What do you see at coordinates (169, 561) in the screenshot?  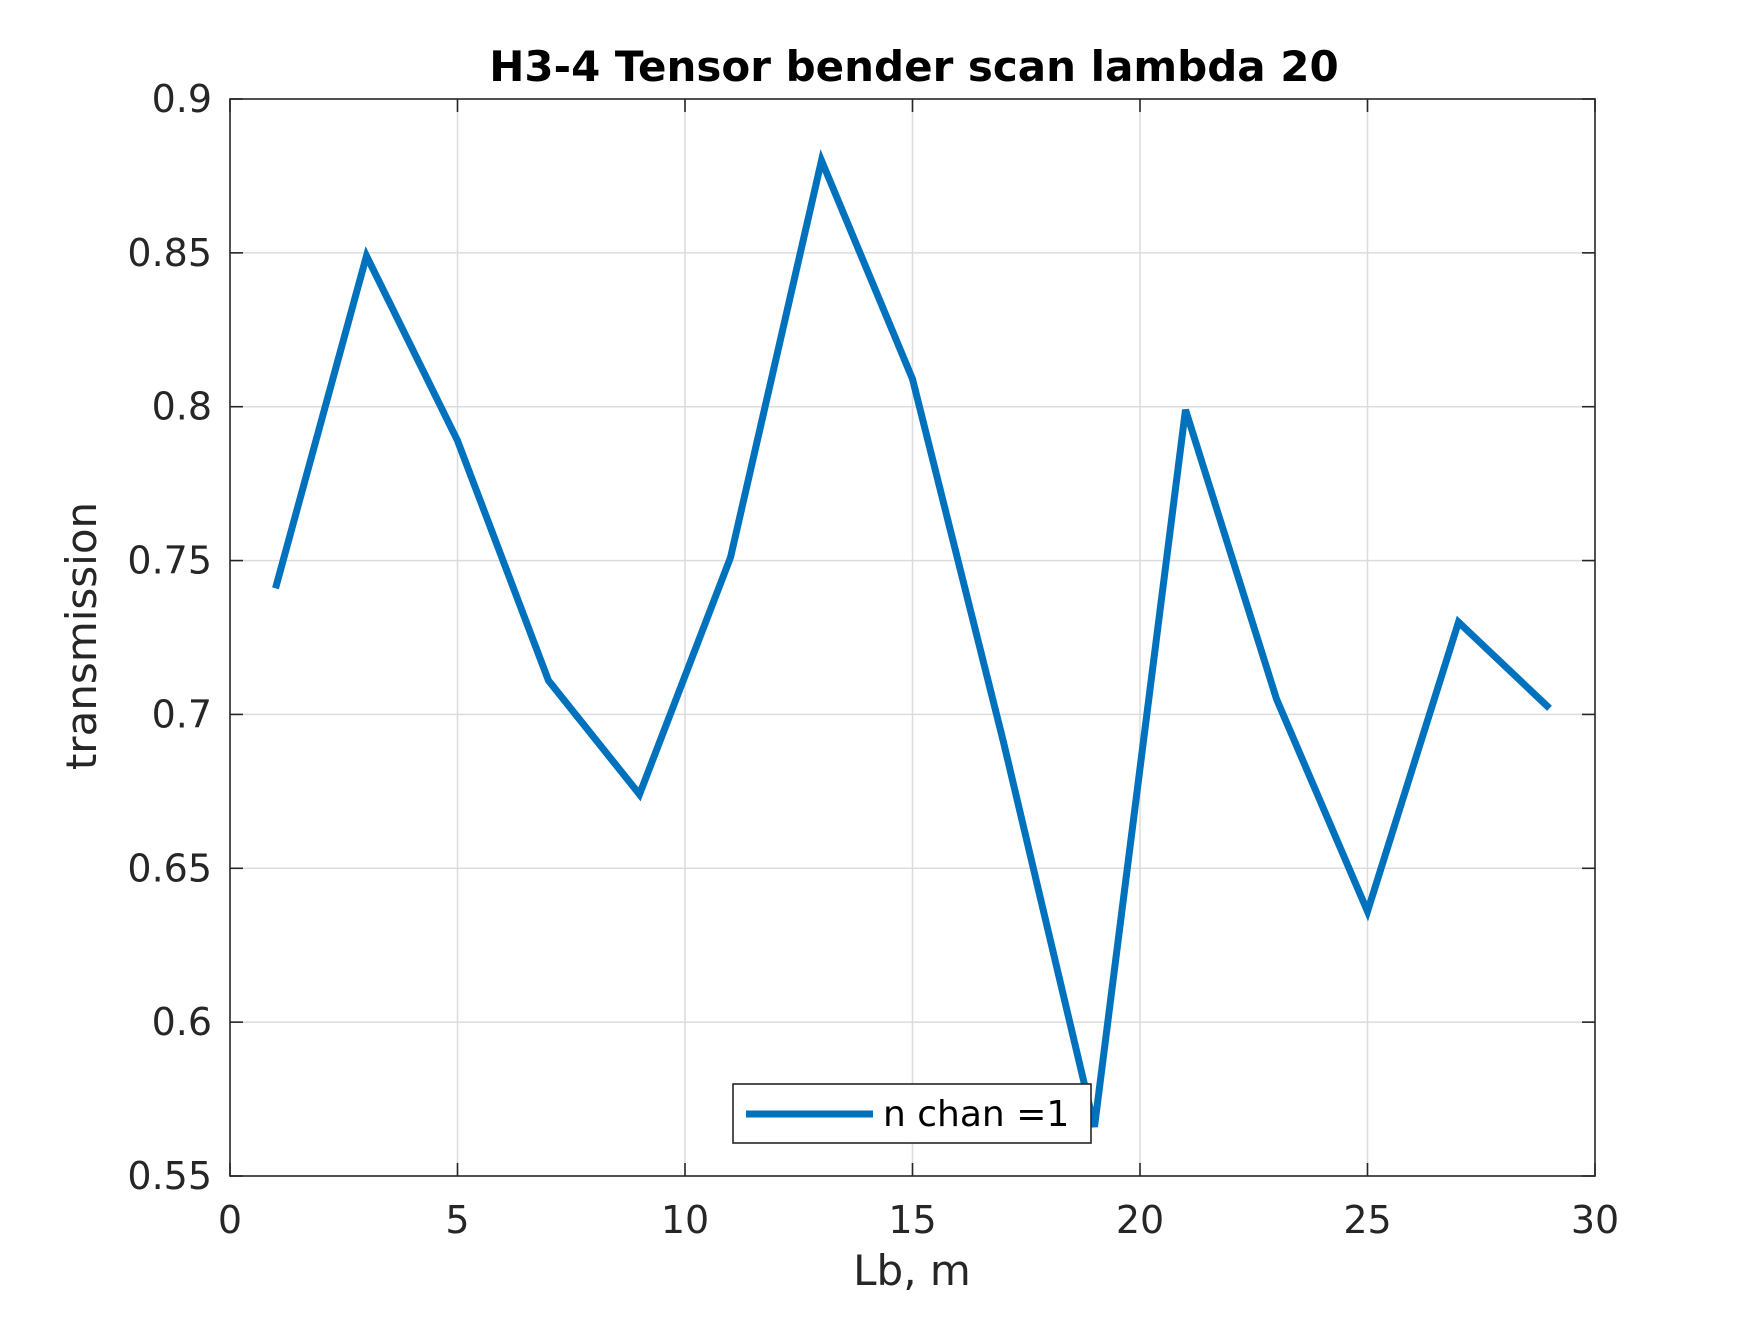 I see `y-tick-label: 0.75` at bounding box center [169, 561].